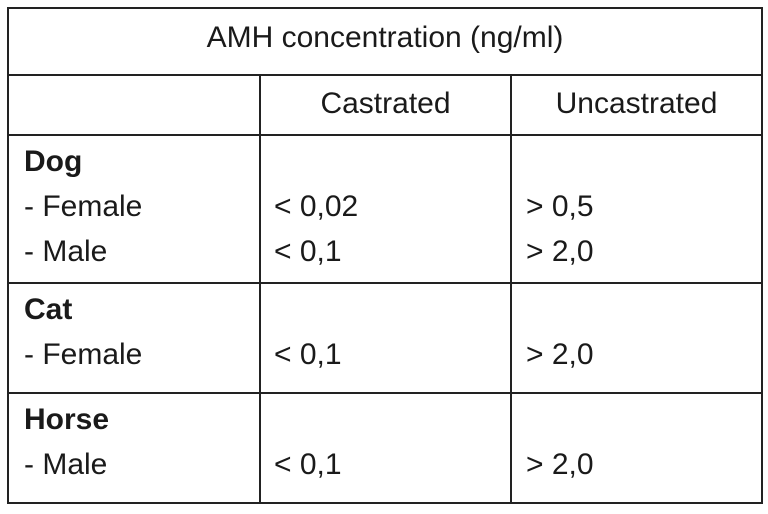 This screenshot has width=768, height=514. Describe the element at coordinates (560, 206) in the screenshot. I see `cell-value: > 0,5` at that location.